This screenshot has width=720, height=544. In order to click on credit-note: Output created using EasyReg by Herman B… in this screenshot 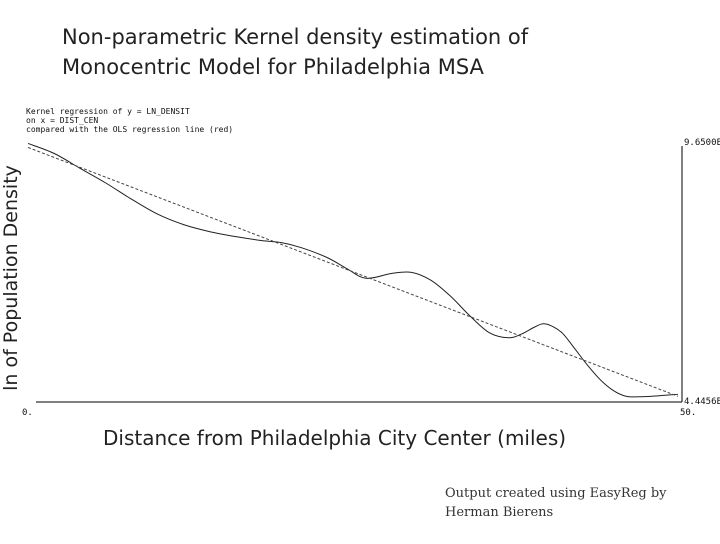, I will do `click(556, 503)`.